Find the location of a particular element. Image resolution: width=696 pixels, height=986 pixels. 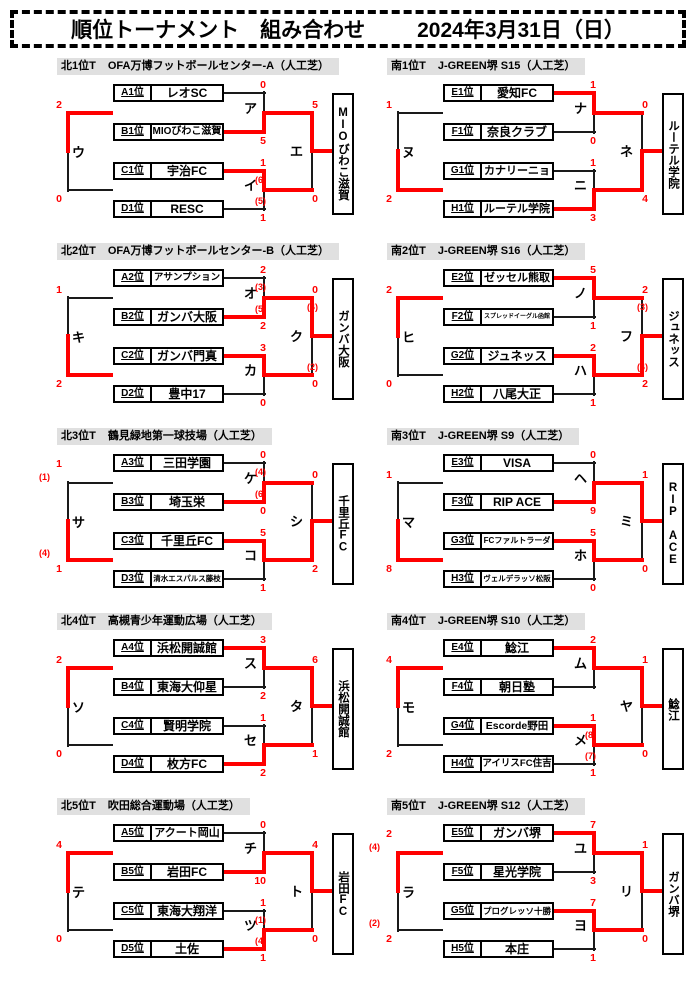

team-name: 埼玉栄 is located at coordinates (186, 502).